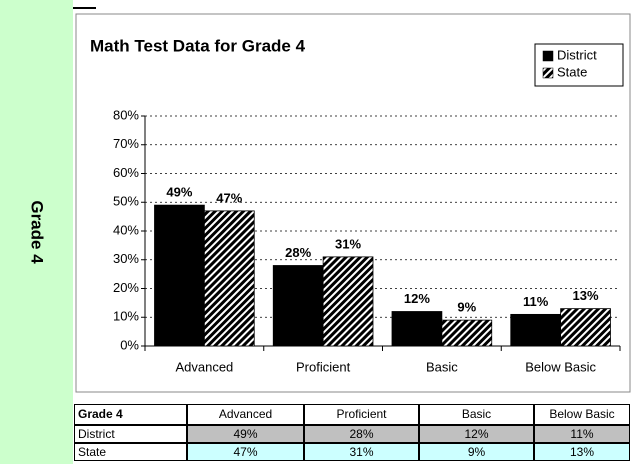 This screenshot has width=631, height=464. Describe the element at coordinates (298, 252) in the screenshot. I see `value-label: 28%` at that location.